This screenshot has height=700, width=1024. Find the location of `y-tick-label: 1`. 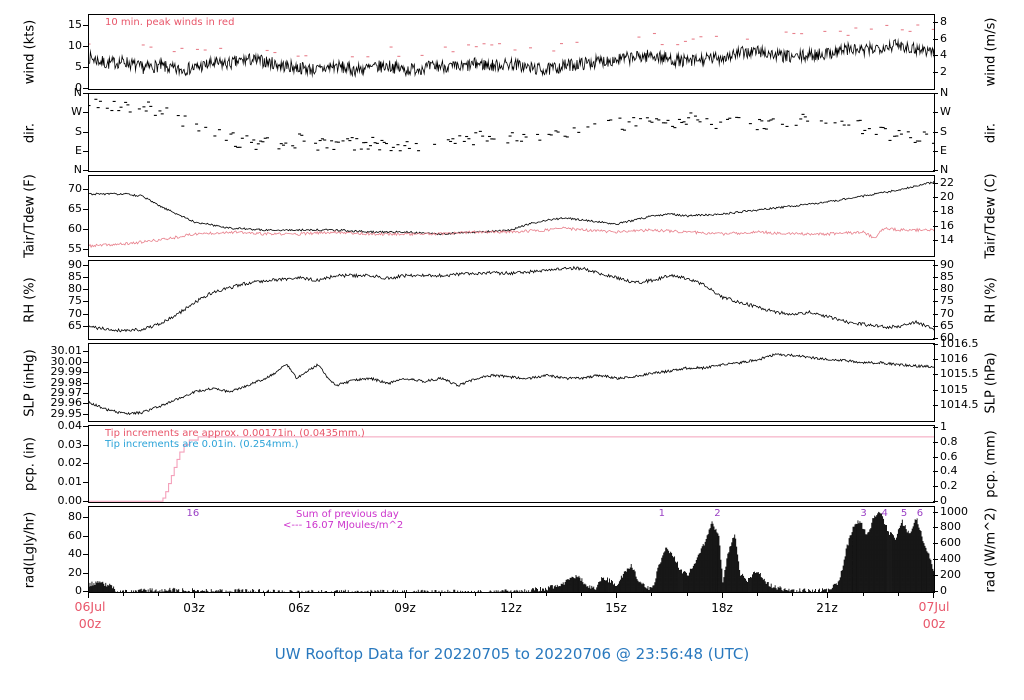

y-tick-label: 1 is located at coordinates (943, 426).